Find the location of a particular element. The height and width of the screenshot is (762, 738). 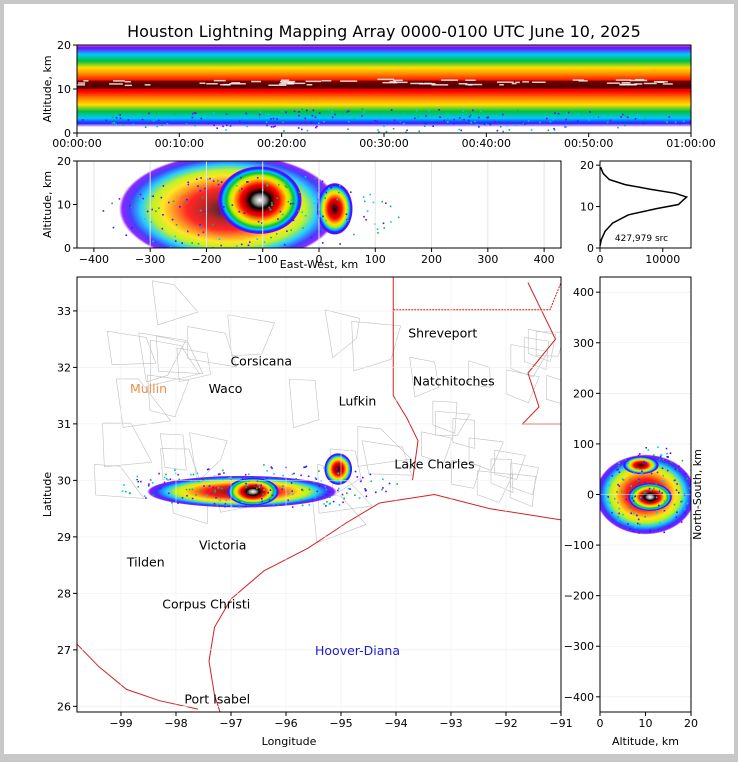

y-tick-label: 20 is located at coordinates (587, 165).